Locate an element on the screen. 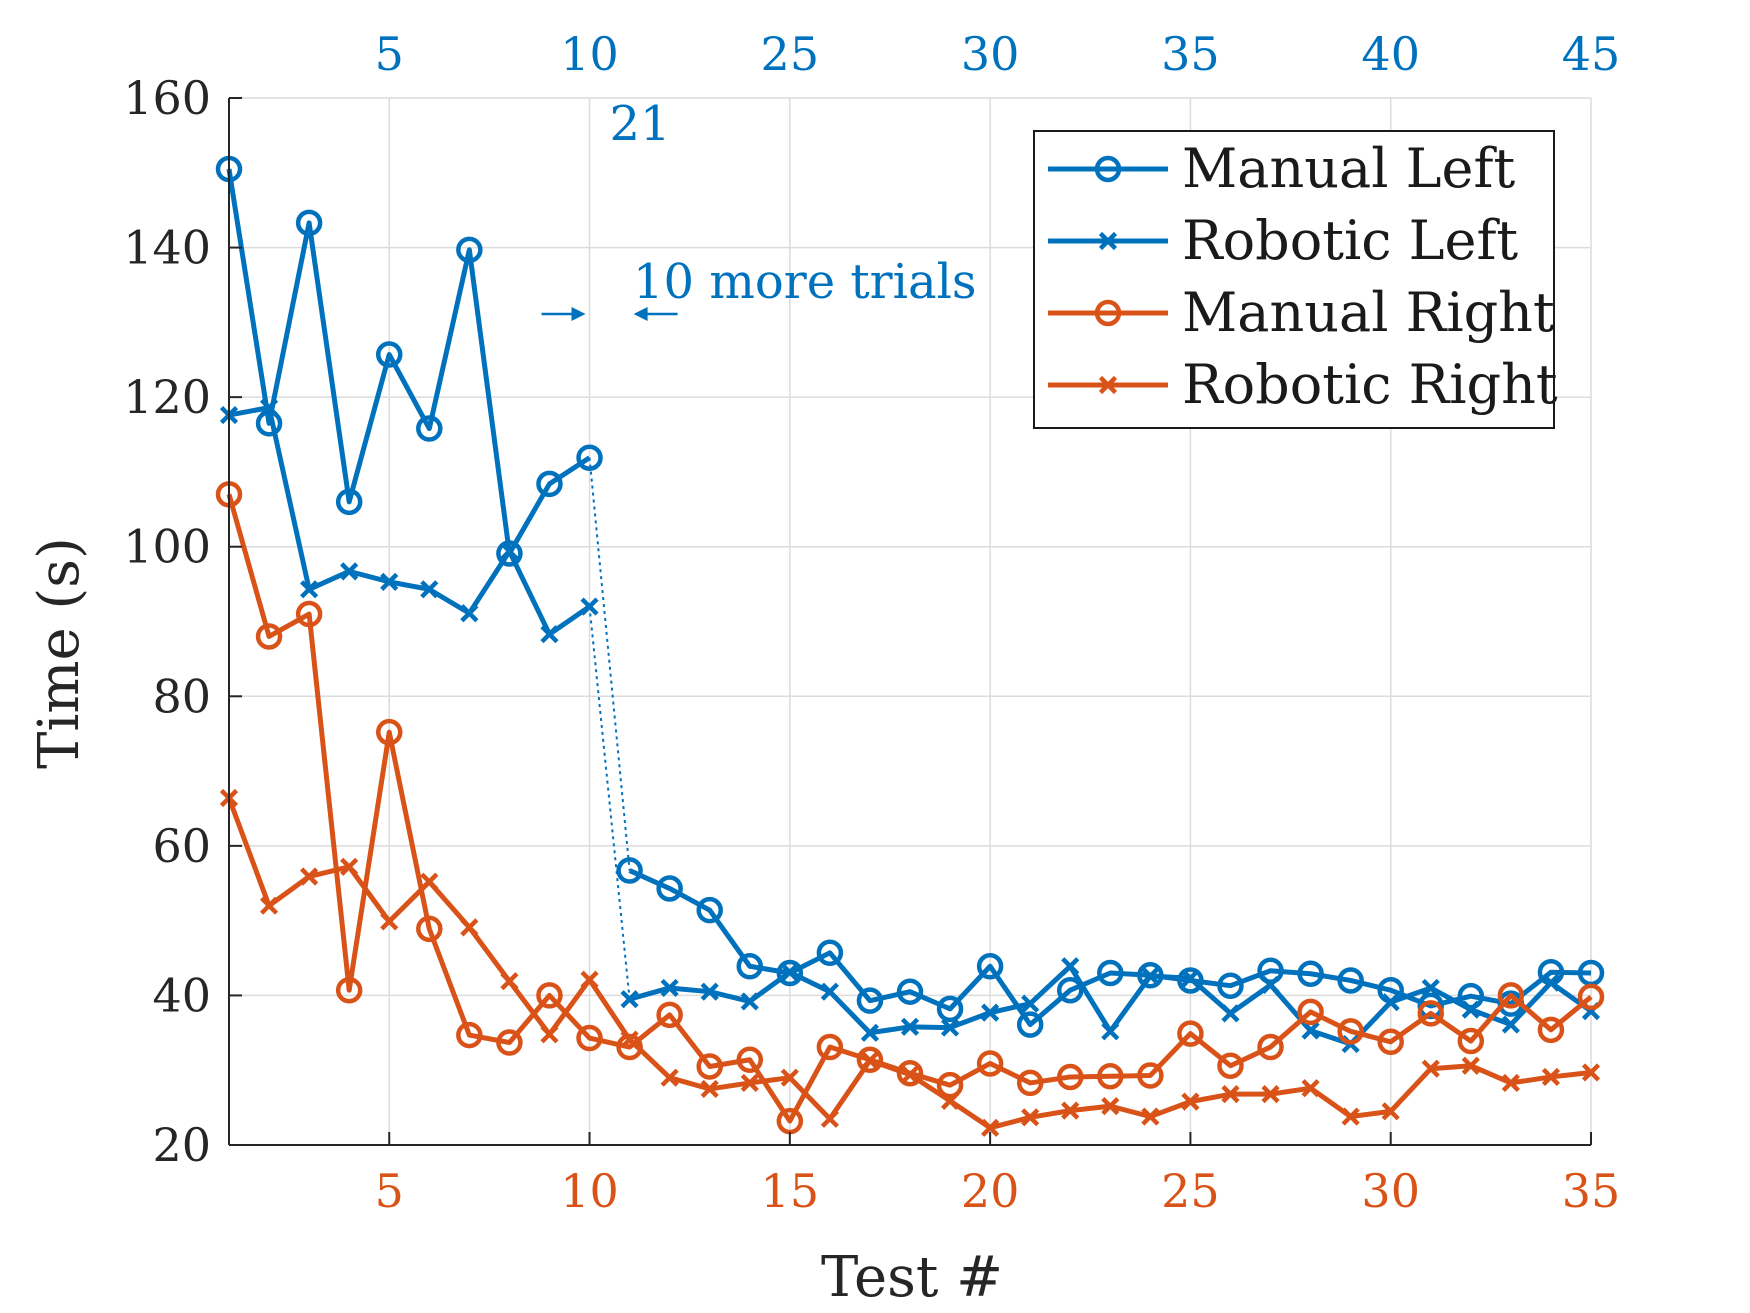 Image resolution: width=1750 pixels, height=1313 pixels. legend-item: Robotic Left is located at coordinates (1283, 240).